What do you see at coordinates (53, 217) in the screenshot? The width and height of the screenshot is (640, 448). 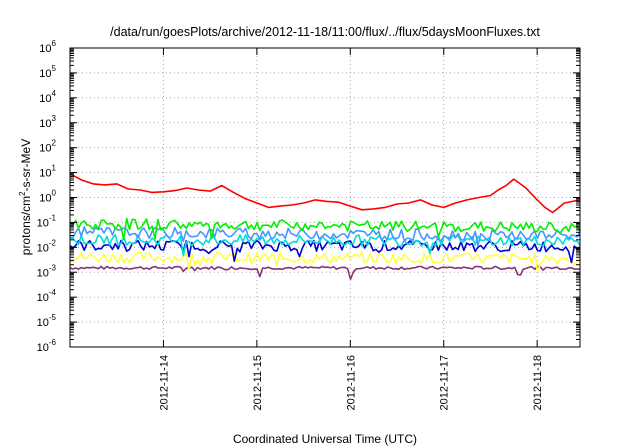 I see `y-tick-exponent: -1` at bounding box center [53, 217].